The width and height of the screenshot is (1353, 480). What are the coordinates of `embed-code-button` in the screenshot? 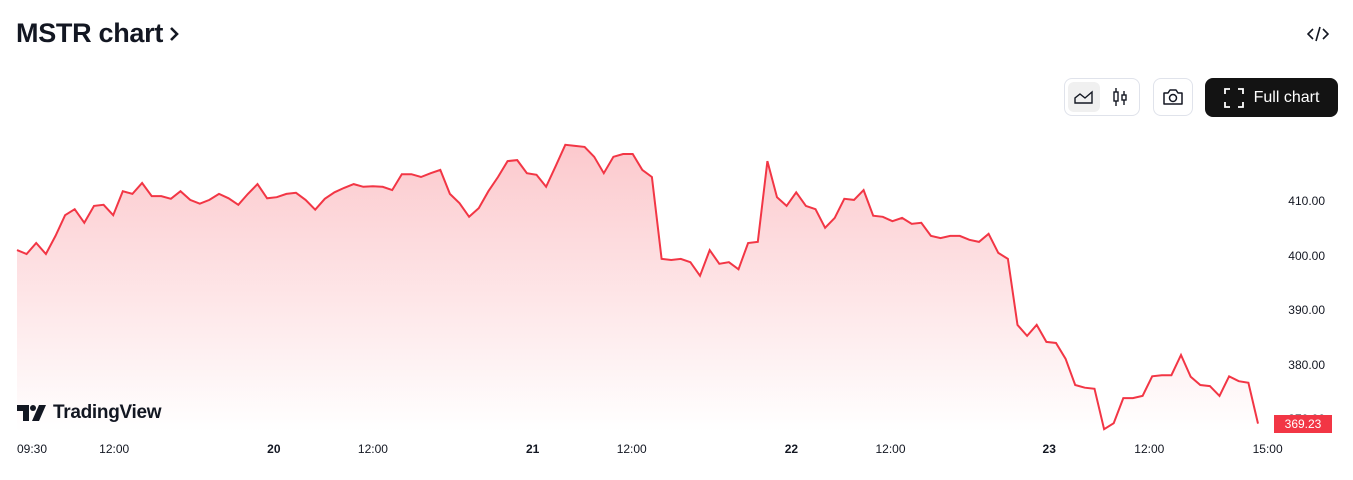 It's located at (1318, 34).